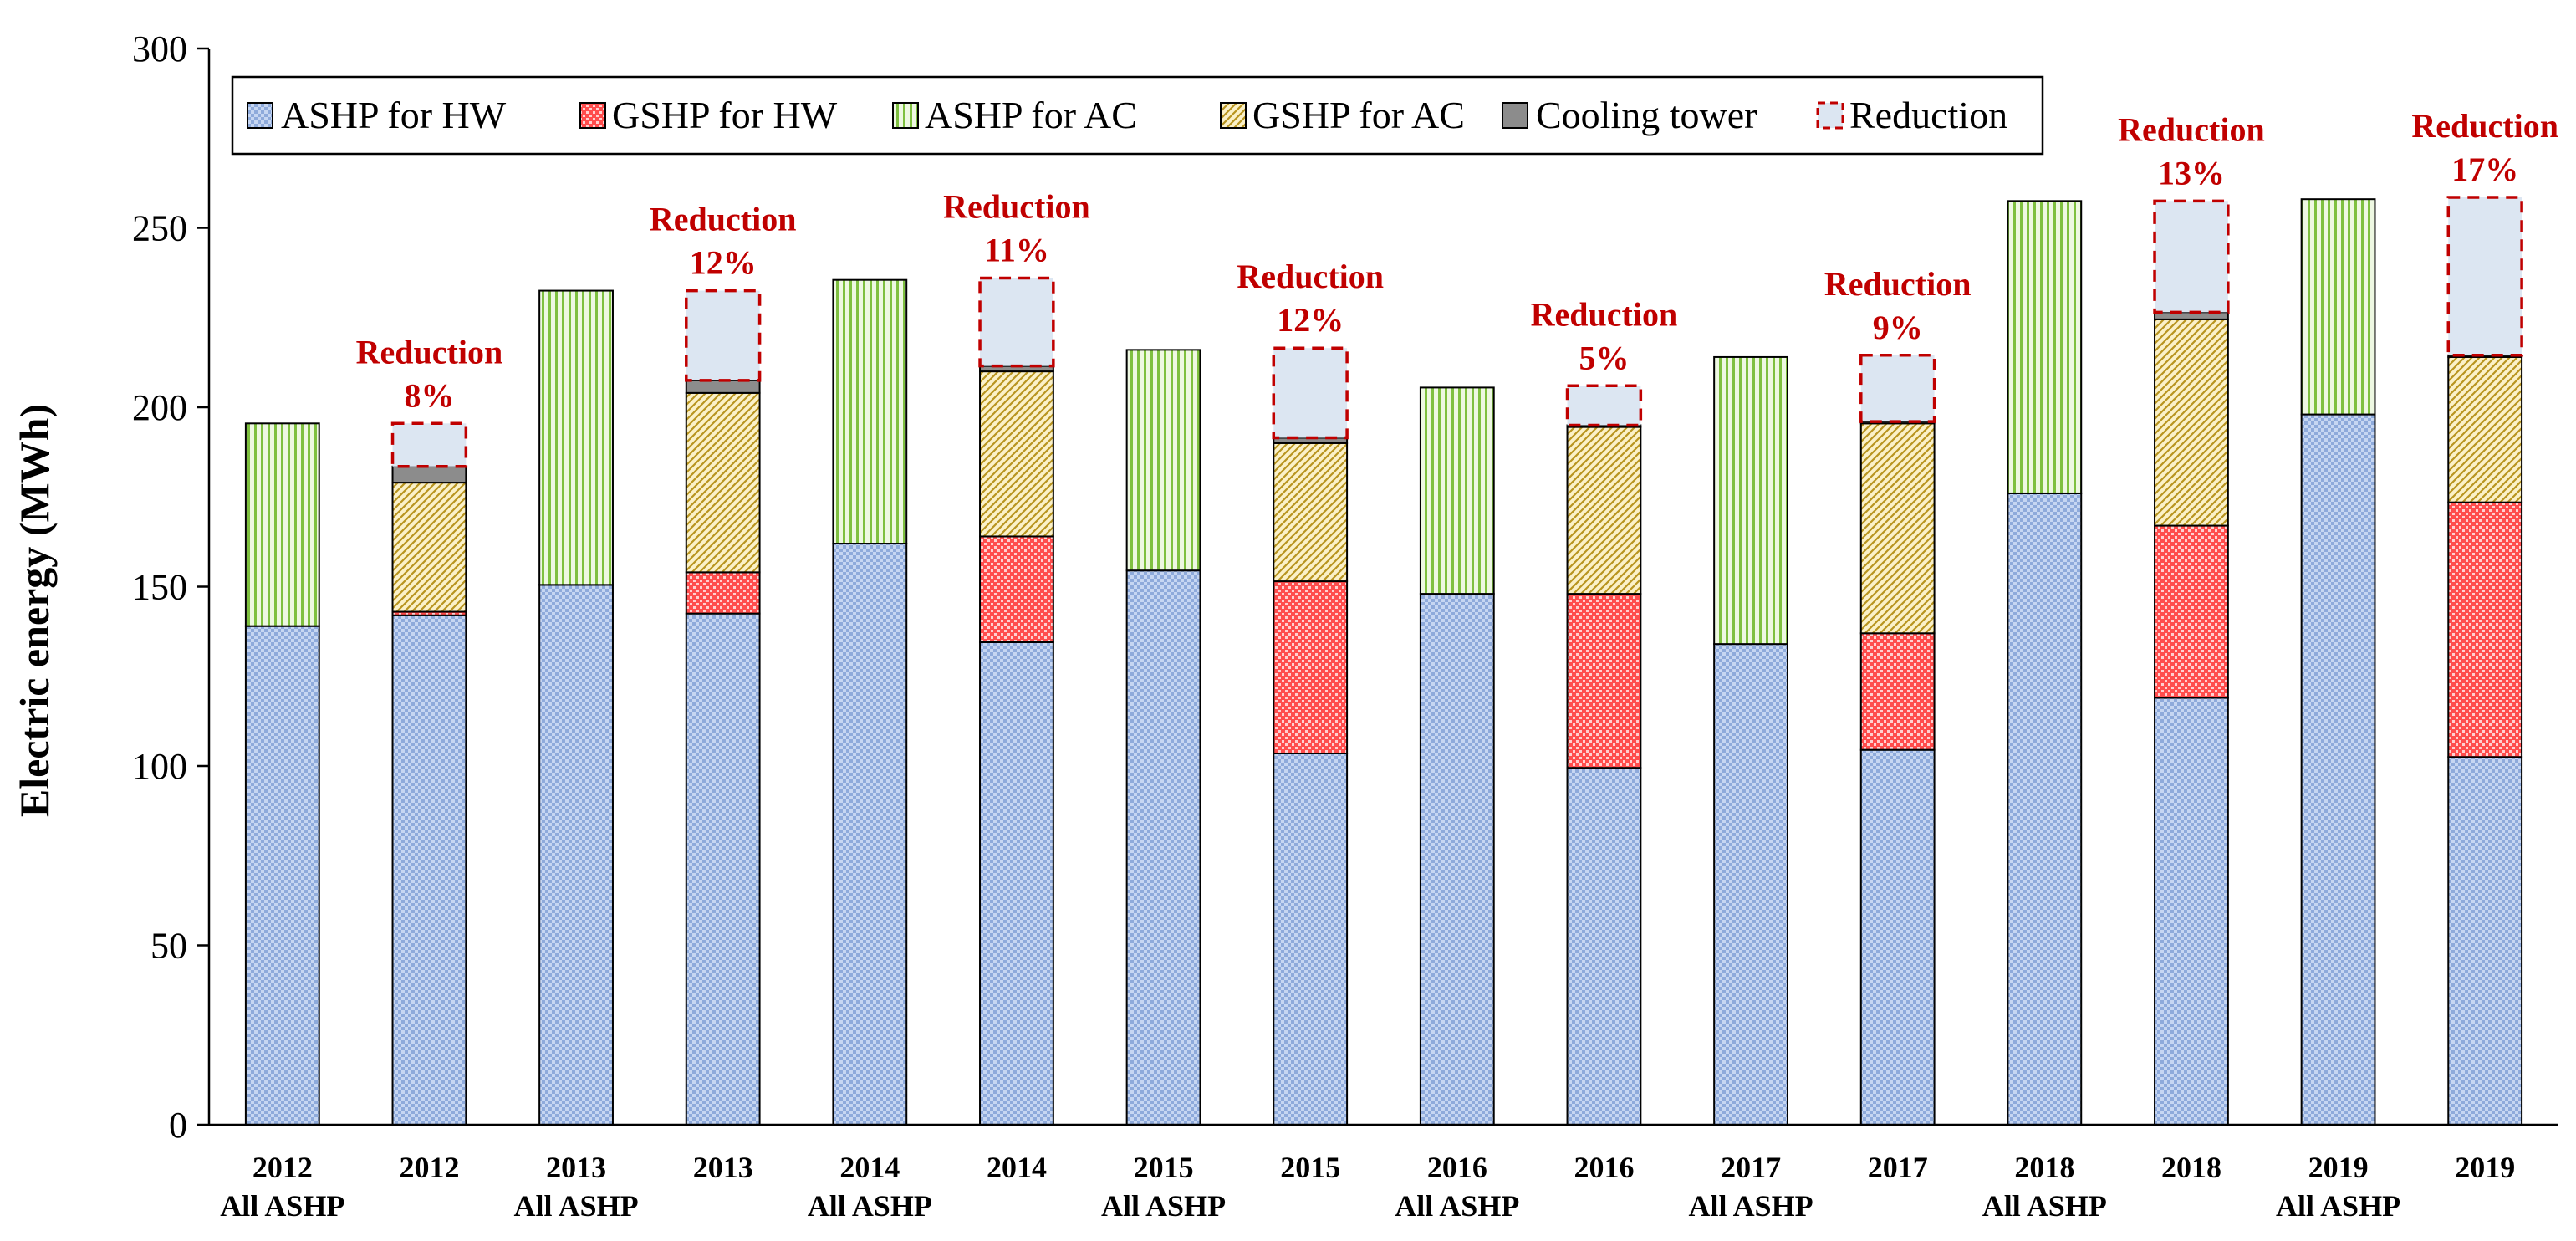  I want to click on bar-segment-cooling-tower, so click(429, 474).